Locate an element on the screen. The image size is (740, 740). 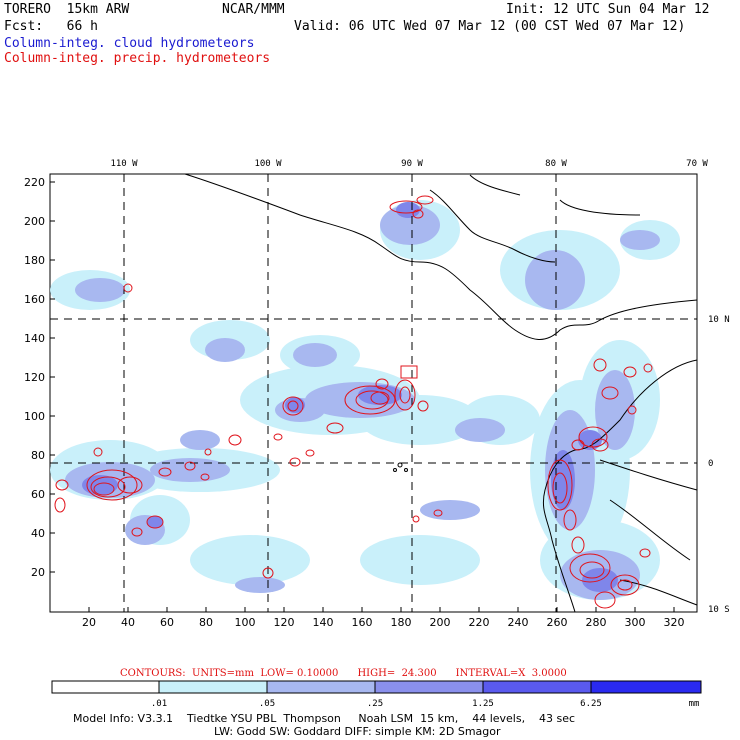
y-tick-80: 80 is located at coordinates (38, 455).